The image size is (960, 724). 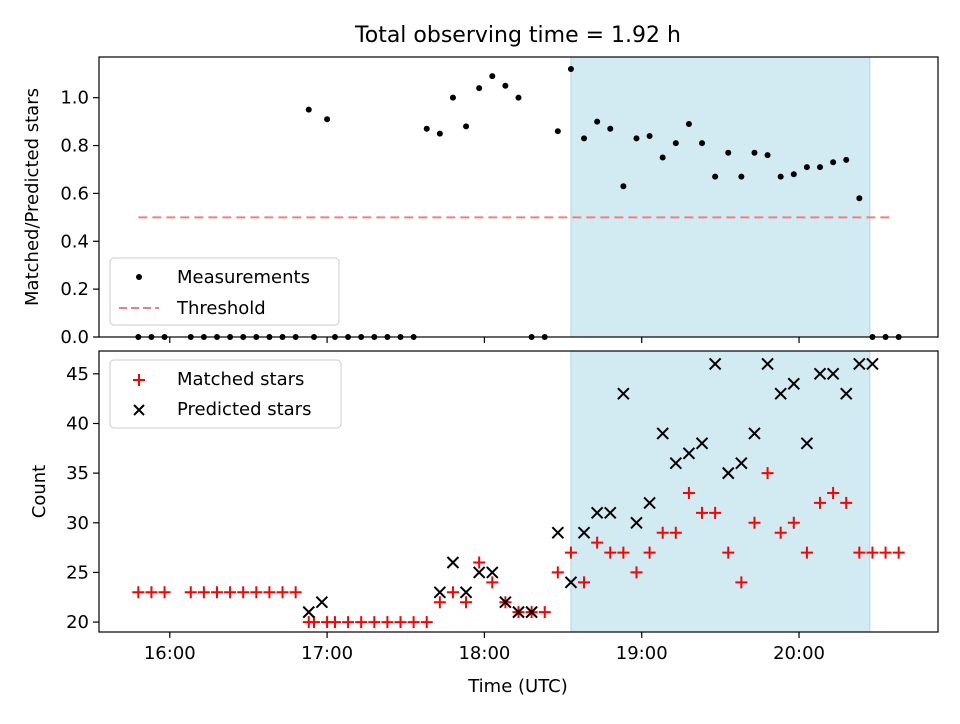 What do you see at coordinates (225, 394) in the screenshot?
I see `bottom-legend: Matched stars Predicted stars` at bounding box center [225, 394].